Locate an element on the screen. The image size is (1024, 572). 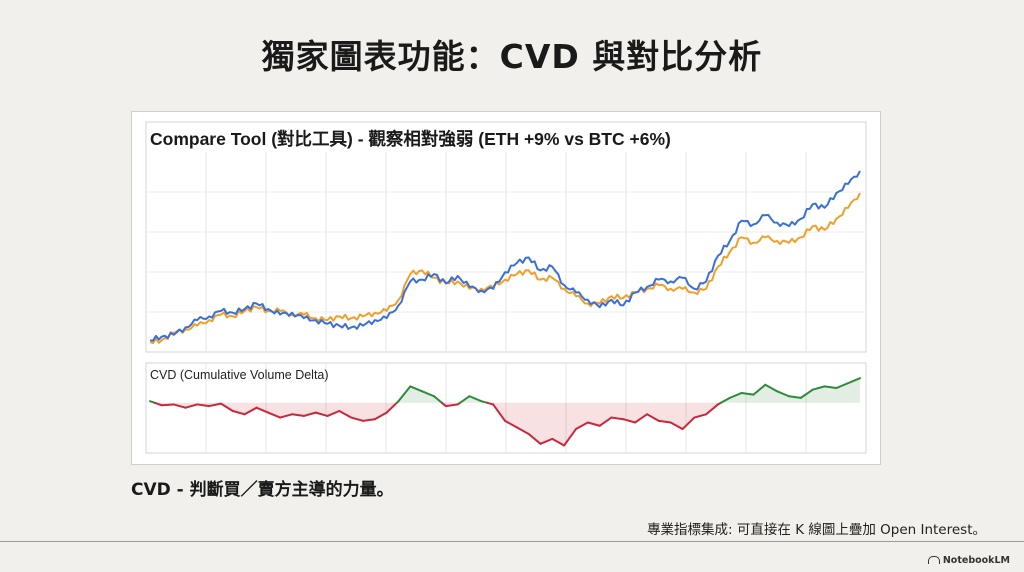
cvd-chart-grid is located at coordinates (506, 408).